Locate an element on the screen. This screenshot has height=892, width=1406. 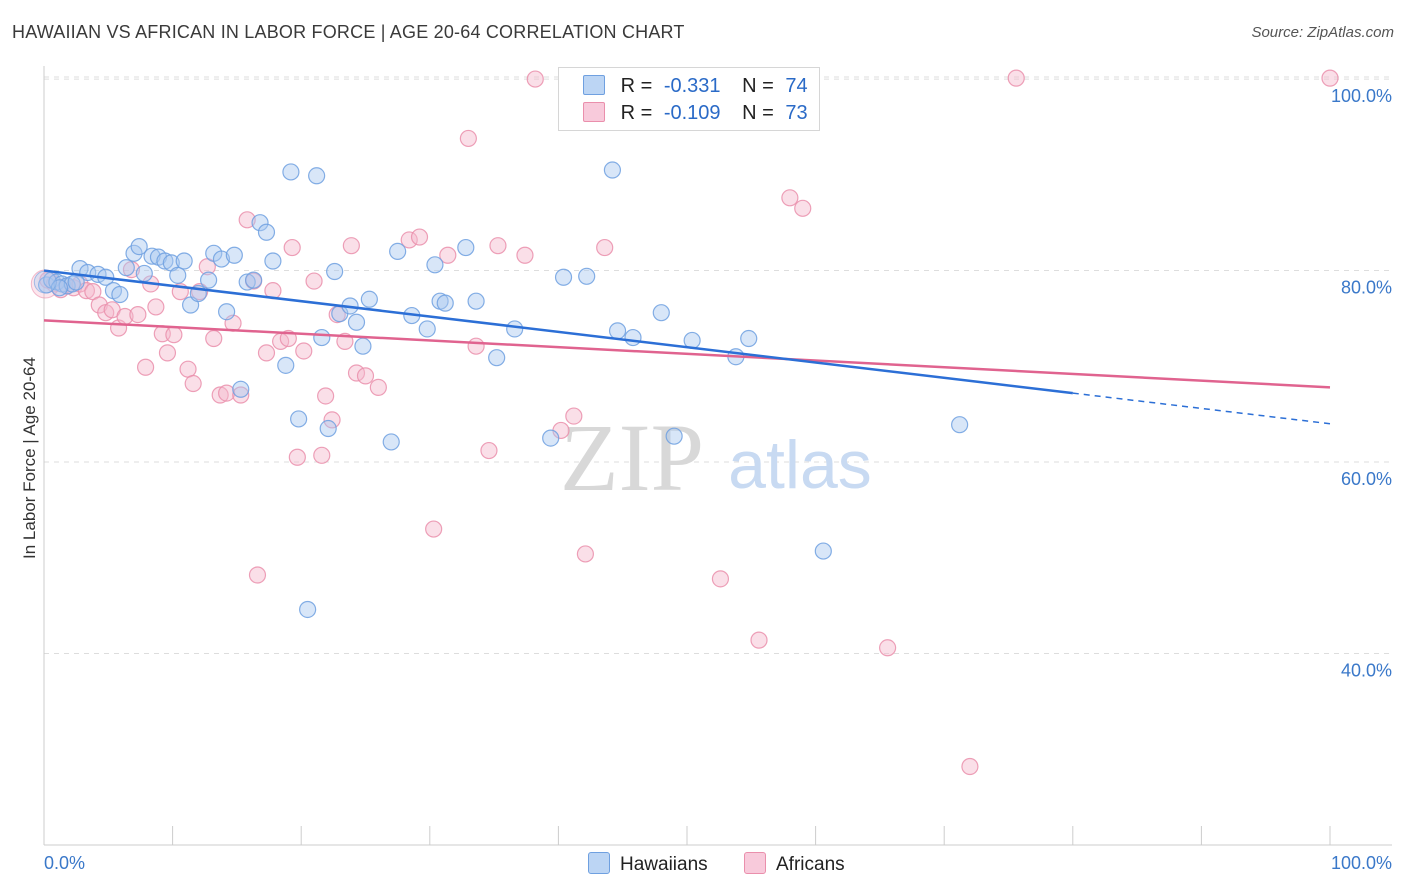
legend-row-africans: R = -0.109 N = 73 is located at coordinates (695, 113).